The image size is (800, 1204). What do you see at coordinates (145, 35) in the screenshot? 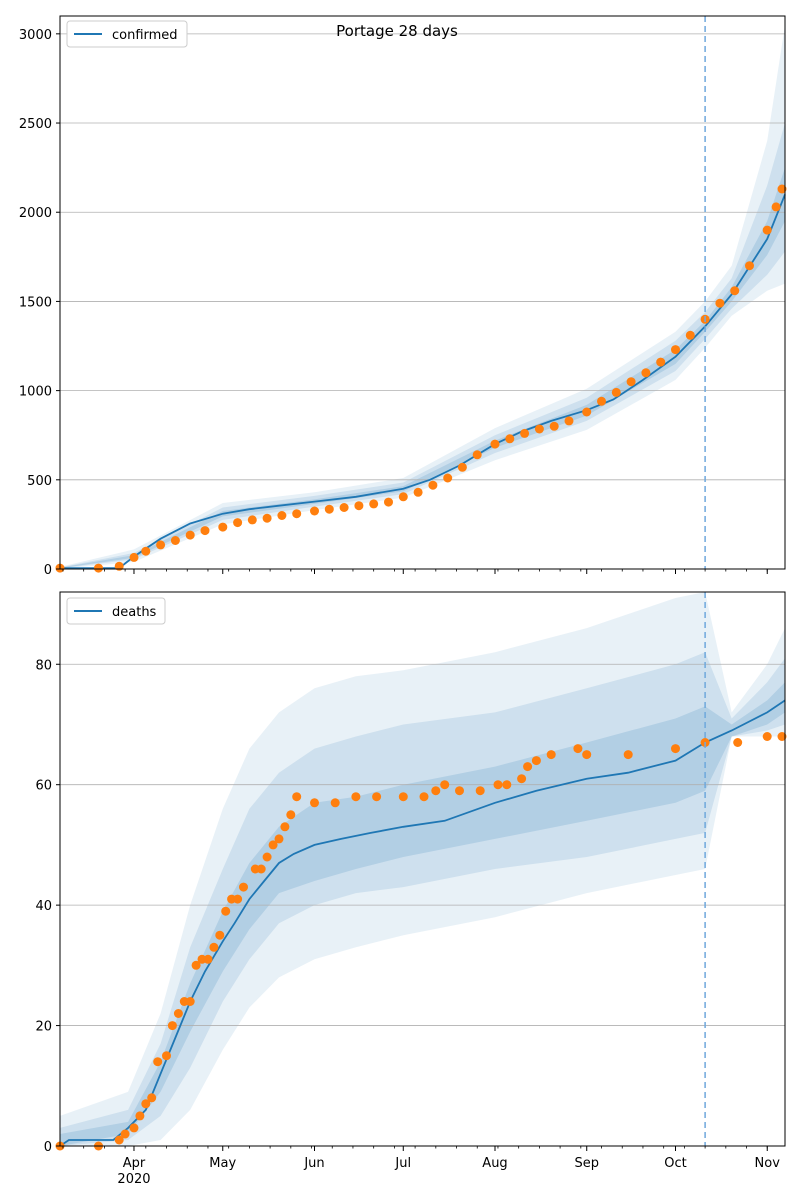
I see `legend-label-confirmed: confirmed` at bounding box center [145, 35].